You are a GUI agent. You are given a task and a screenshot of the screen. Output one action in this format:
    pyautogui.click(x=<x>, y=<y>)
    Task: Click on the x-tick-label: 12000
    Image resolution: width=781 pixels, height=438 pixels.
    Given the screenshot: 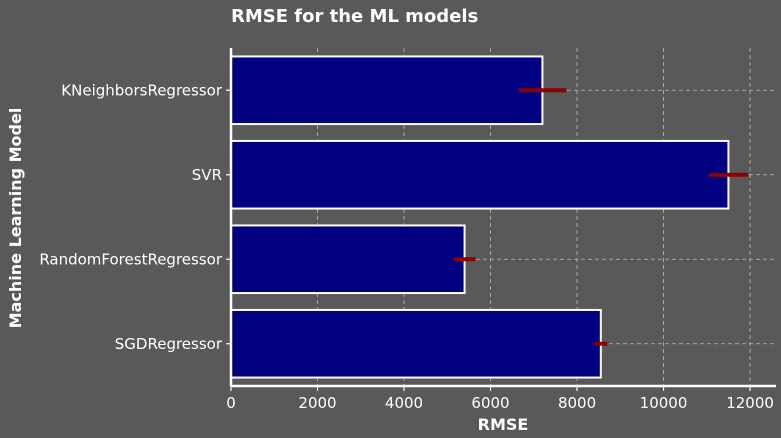 What is the action you would take?
    pyautogui.click(x=750, y=403)
    